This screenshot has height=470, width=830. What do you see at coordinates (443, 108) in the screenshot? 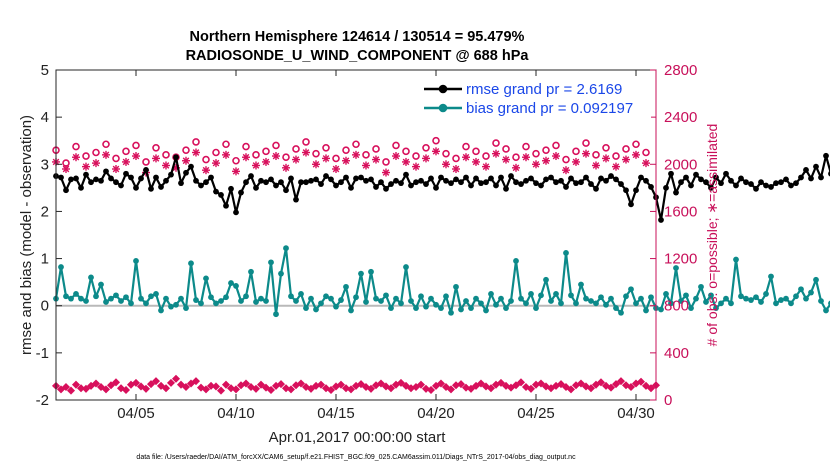
I see `legend-bias-marker` at bounding box center [443, 108].